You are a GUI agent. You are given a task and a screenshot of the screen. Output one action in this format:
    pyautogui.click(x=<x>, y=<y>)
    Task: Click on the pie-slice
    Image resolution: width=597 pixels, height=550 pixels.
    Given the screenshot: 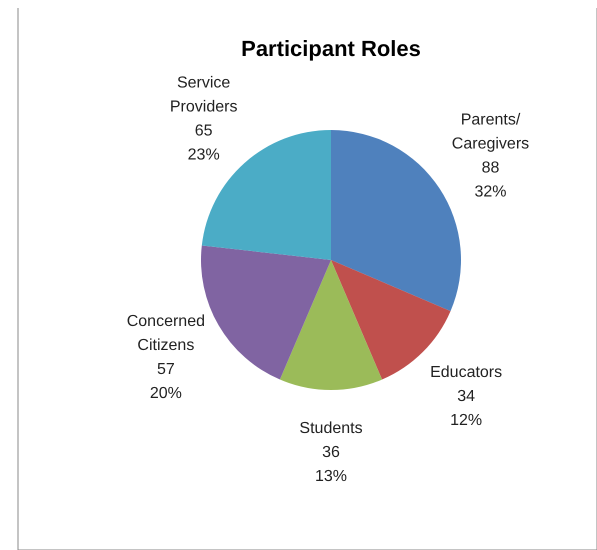 What is the action you would take?
    pyautogui.click(x=331, y=325)
    